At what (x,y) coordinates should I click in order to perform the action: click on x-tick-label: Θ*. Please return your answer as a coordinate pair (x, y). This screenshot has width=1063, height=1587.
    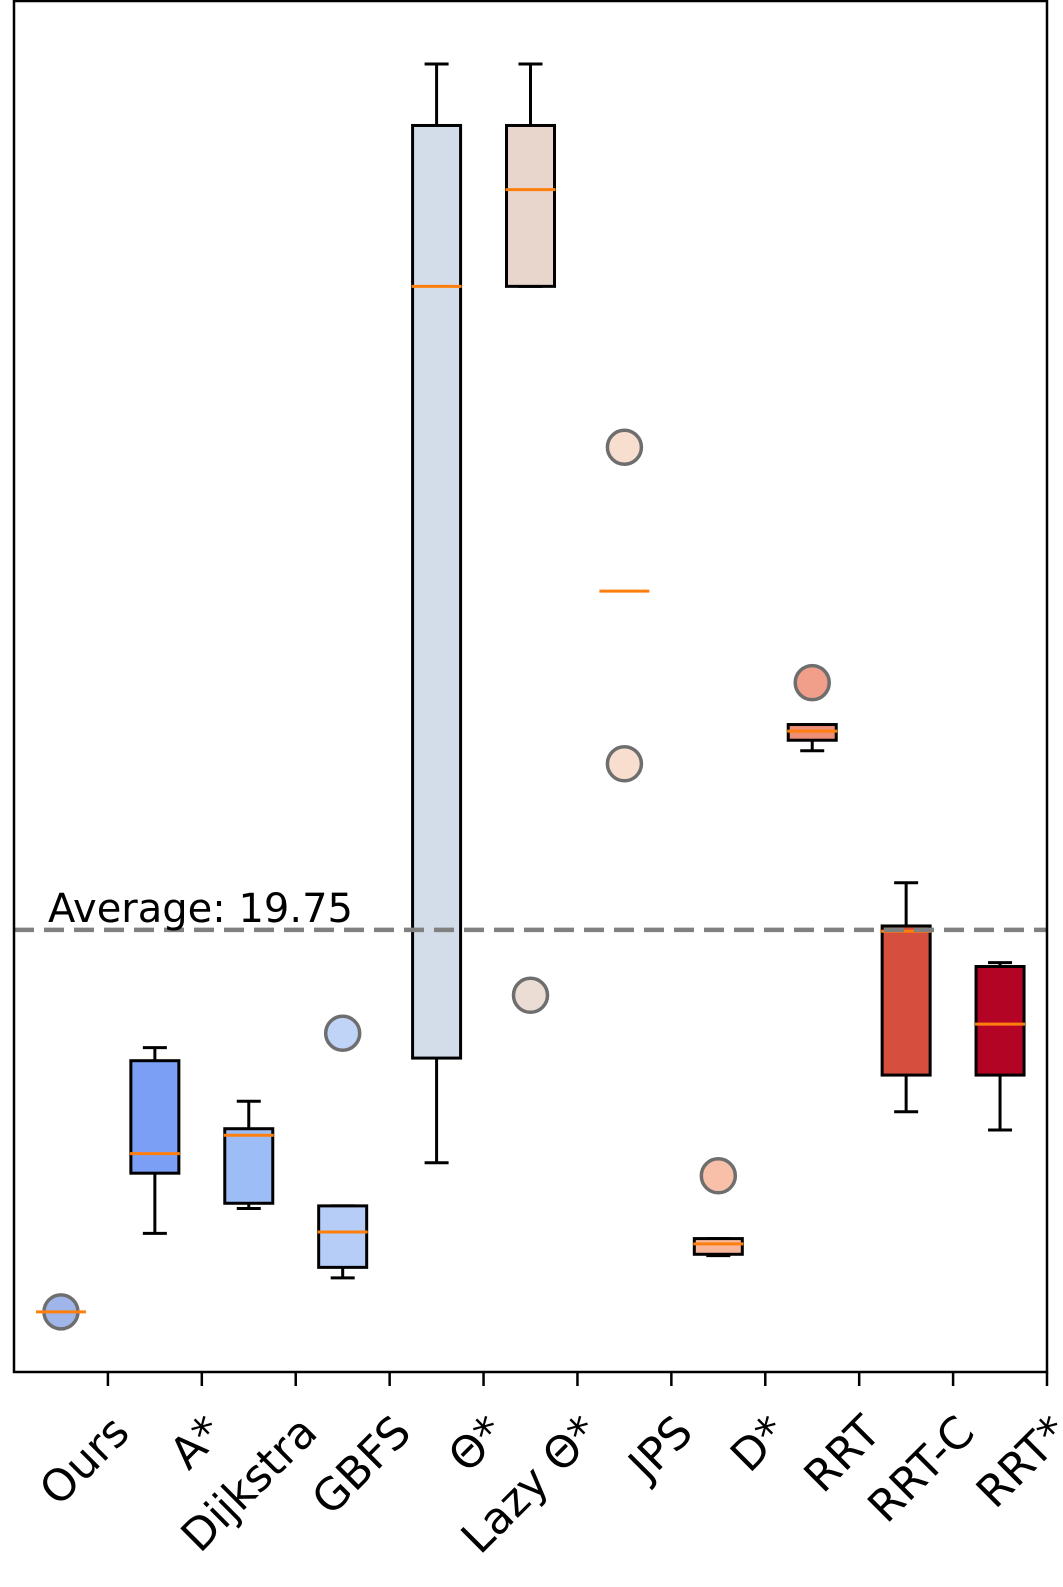
    Looking at the image, I should click on (477, 1444).